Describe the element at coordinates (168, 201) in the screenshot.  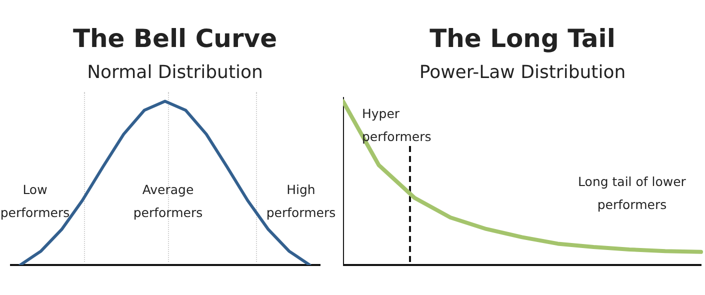
I see `annotation: Average performers` at that location.